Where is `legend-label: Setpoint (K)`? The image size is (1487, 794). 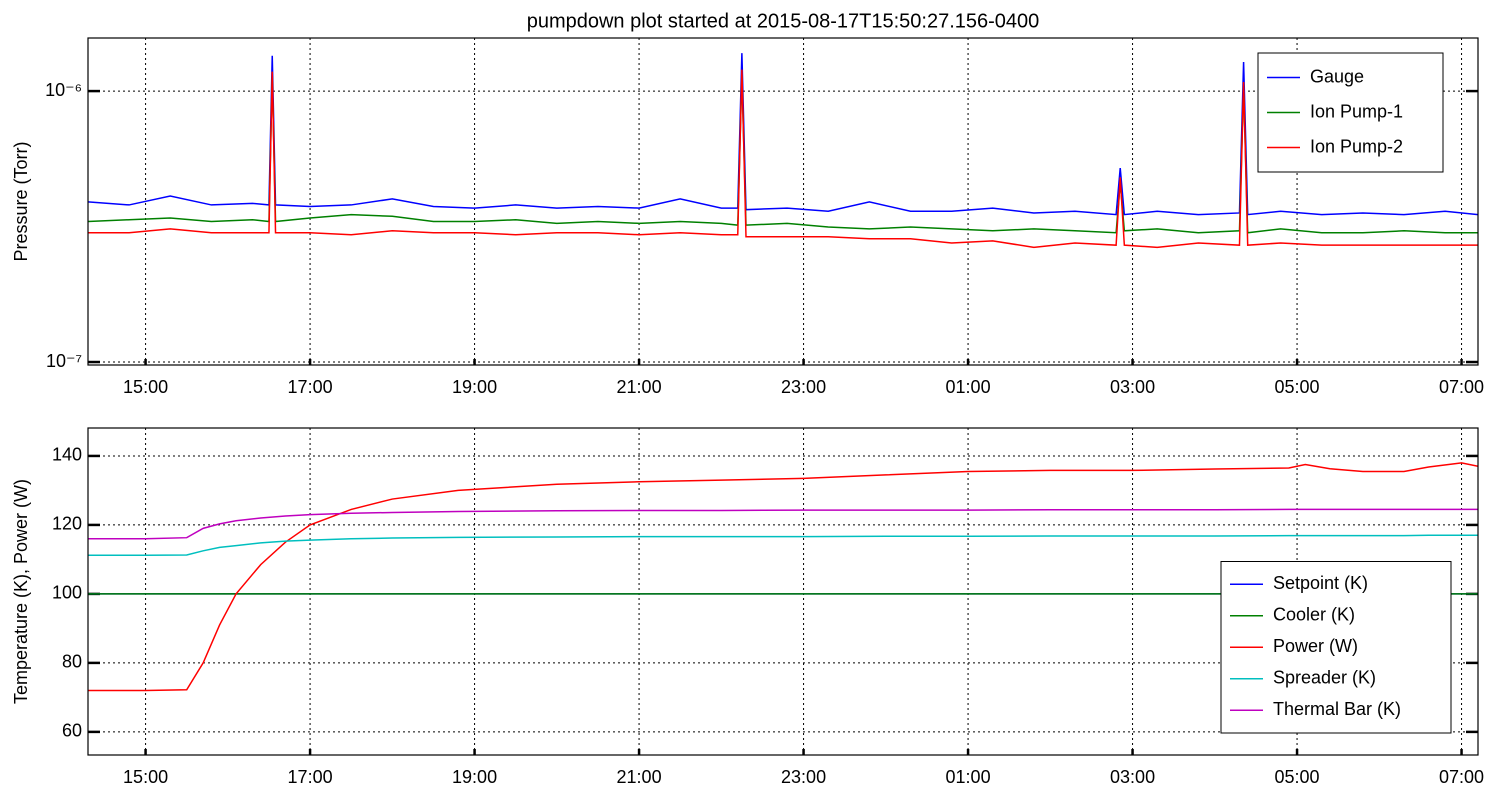 legend-label: Setpoint (K) is located at coordinates (1320, 583).